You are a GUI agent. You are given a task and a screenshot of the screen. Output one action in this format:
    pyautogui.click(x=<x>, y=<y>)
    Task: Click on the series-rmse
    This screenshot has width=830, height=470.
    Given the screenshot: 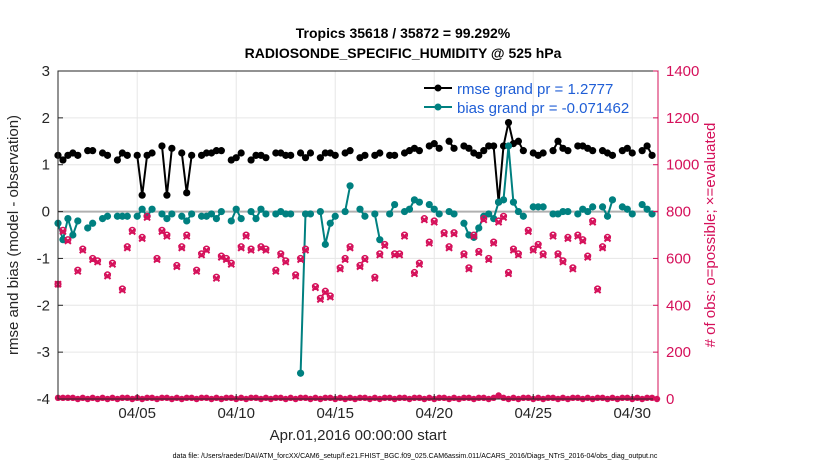 What is the action you would take?
    pyautogui.click(x=355, y=162)
    